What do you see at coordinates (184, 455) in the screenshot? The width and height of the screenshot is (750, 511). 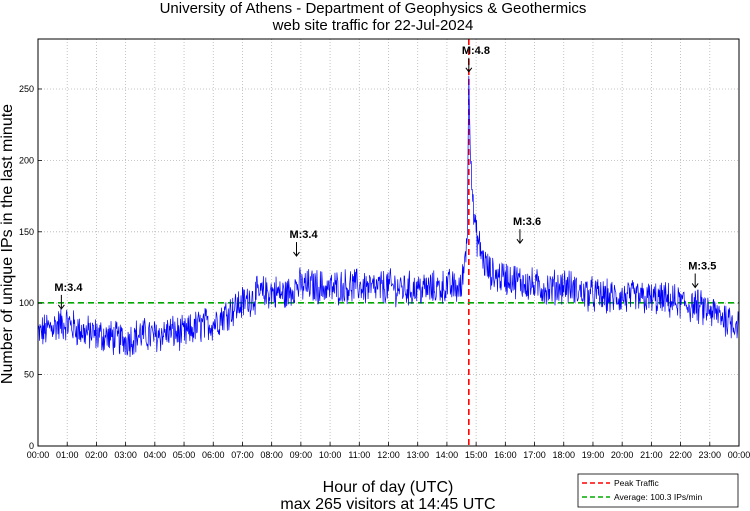 I see `x-tick-label: 05:00` at bounding box center [184, 455].